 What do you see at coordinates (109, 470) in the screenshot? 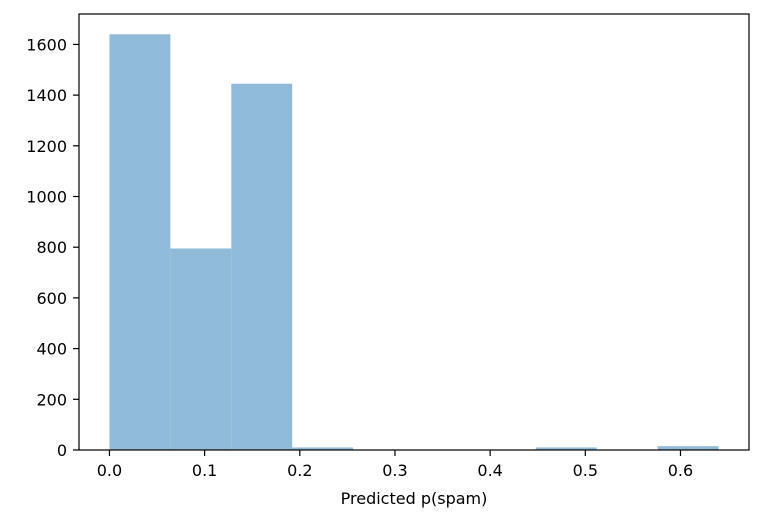
I see `x-tick-label-0: 0.0` at bounding box center [109, 470].